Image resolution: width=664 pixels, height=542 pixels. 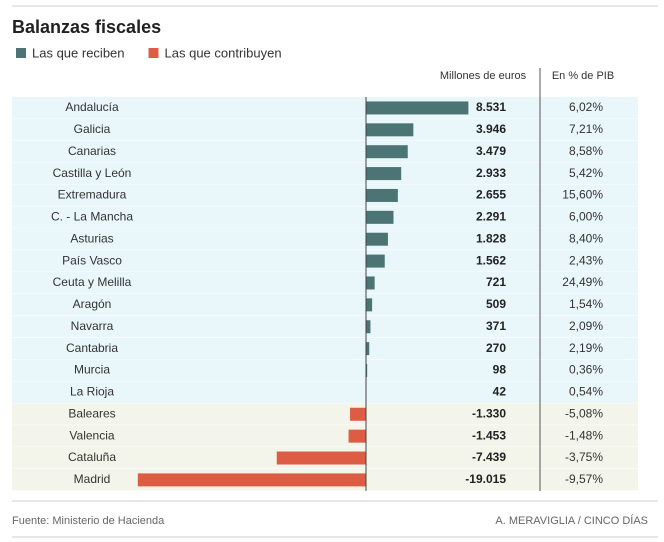 What do you see at coordinates (92, 479) in the screenshot?
I see `category-label: Madrid` at bounding box center [92, 479].